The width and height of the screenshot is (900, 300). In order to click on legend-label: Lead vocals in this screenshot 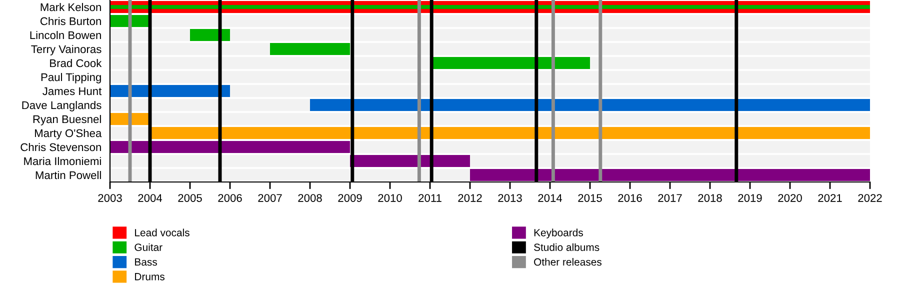, I will do `click(162, 232)`.